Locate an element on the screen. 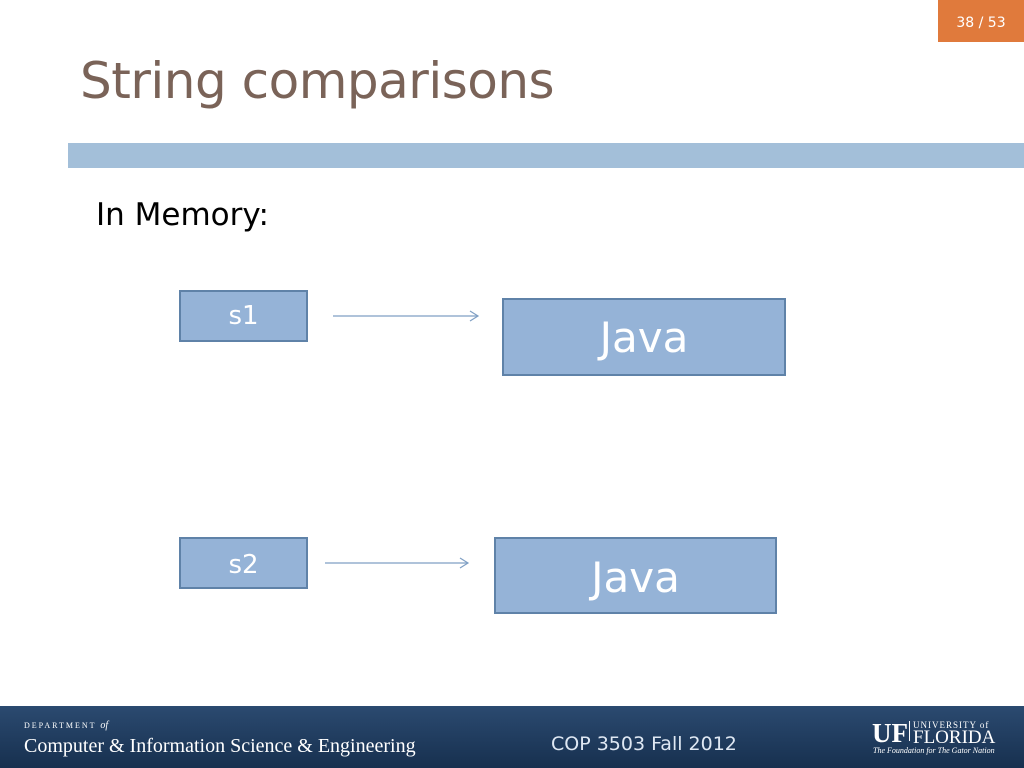 The height and width of the screenshot is (768, 1024). of-word: of is located at coordinates (104, 725).